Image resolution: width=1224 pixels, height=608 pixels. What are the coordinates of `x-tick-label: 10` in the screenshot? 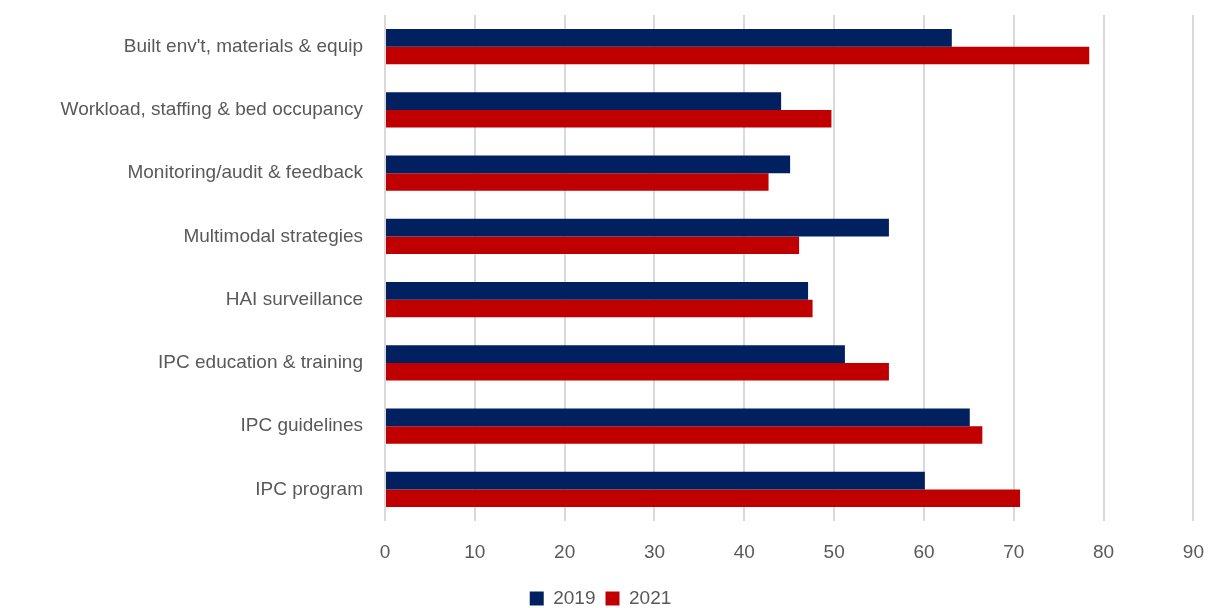 It's located at (475, 551).